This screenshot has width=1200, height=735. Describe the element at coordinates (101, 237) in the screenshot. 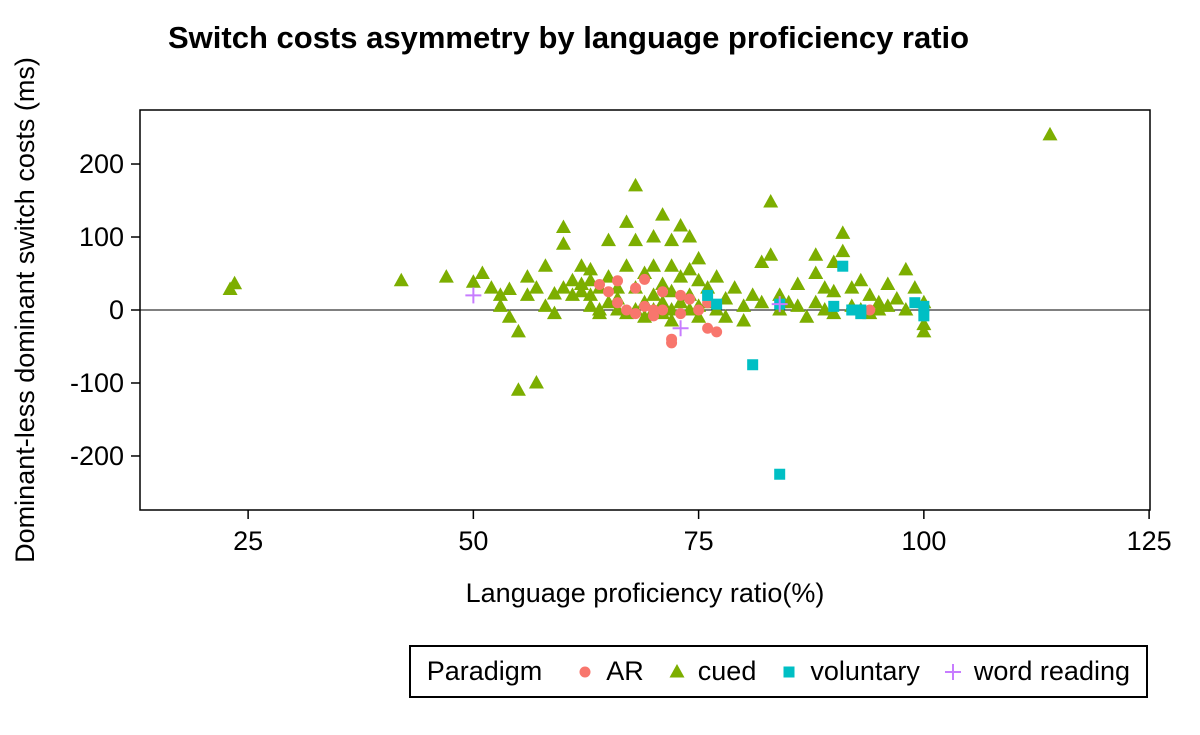

I see `y-tick-label: 100` at that location.